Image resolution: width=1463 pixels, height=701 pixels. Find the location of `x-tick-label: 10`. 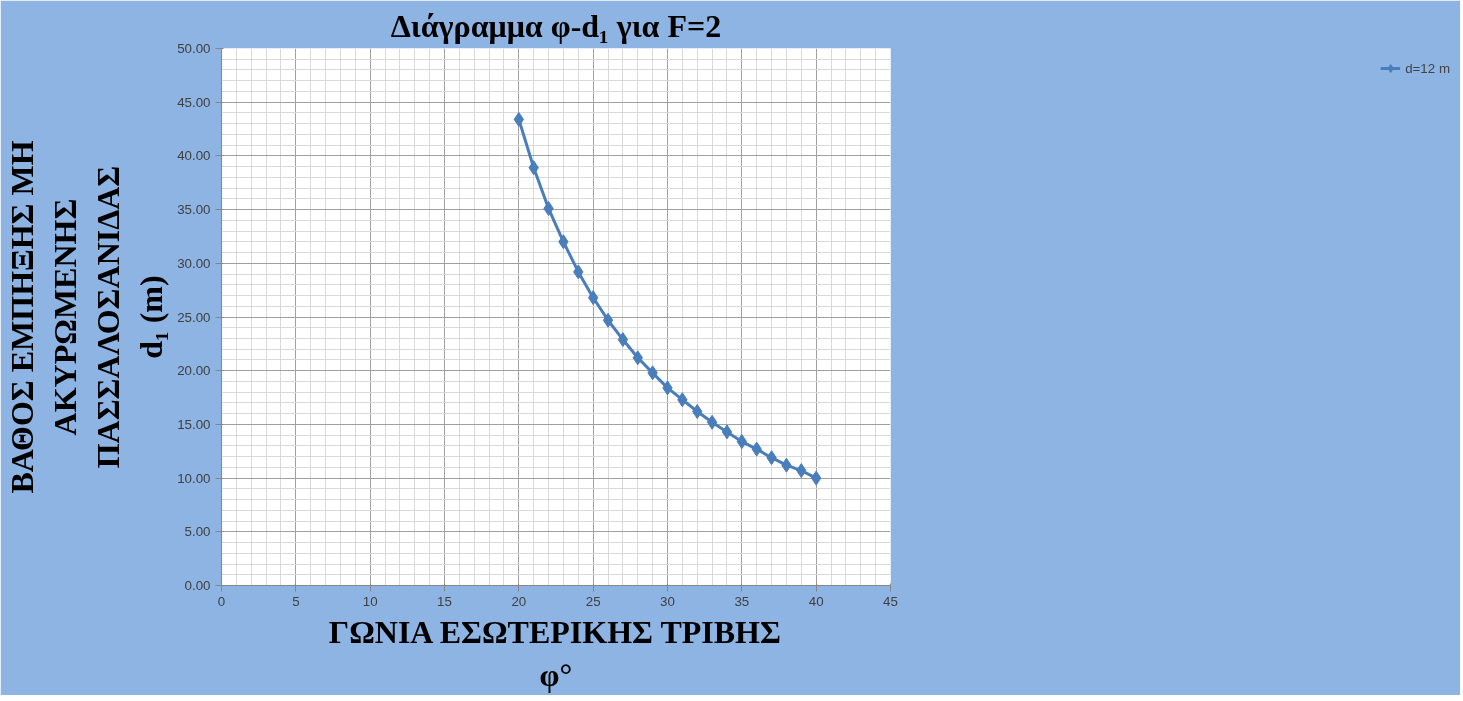

x-tick-label: 10 is located at coordinates (370, 601).